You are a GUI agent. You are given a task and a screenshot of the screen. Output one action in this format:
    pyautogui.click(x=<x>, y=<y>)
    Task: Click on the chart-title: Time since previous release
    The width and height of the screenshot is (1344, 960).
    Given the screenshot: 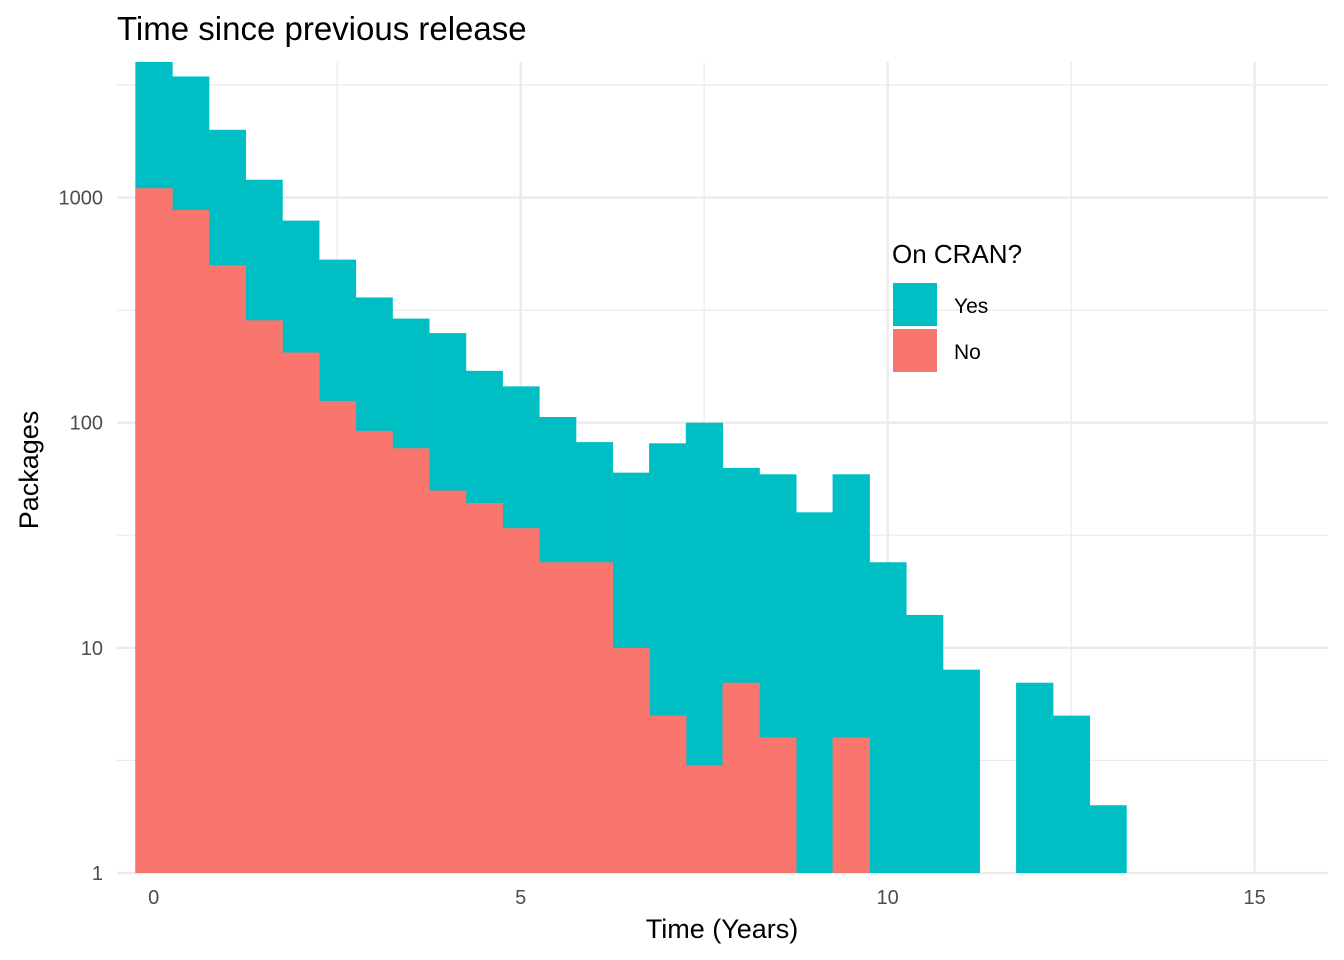 What is the action you would take?
    pyautogui.click(x=322, y=28)
    